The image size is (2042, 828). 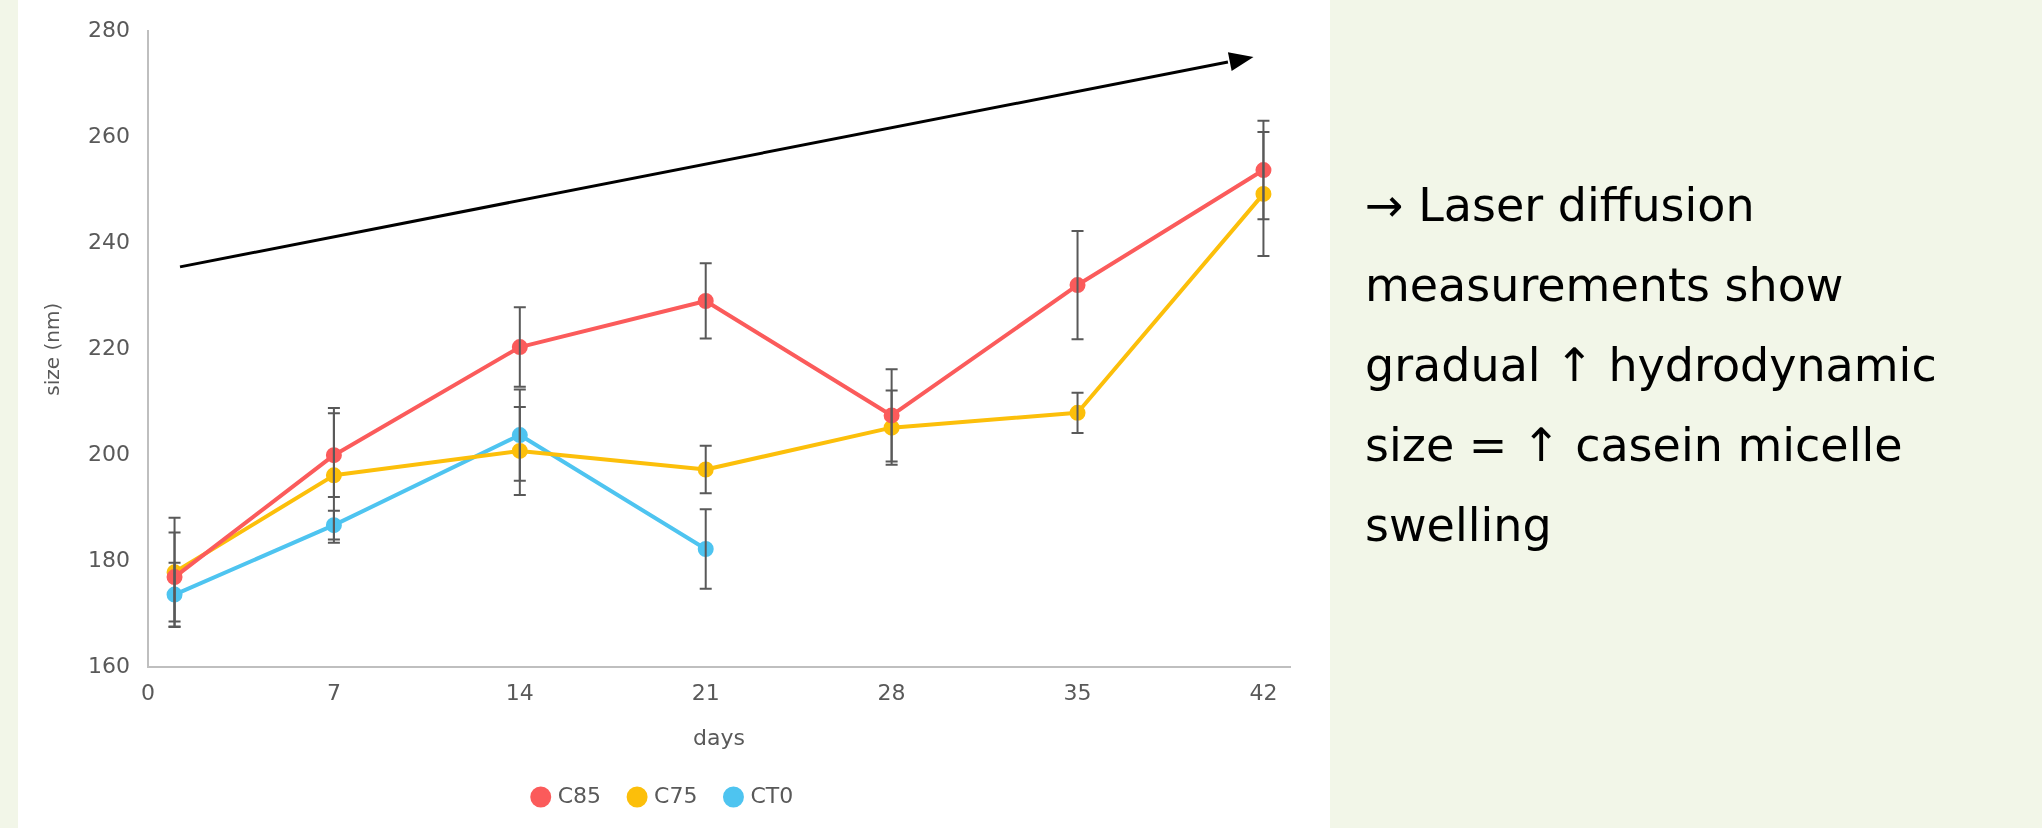 What do you see at coordinates (108, 453) in the screenshot?
I see `y-tick-label: 200` at bounding box center [108, 453].